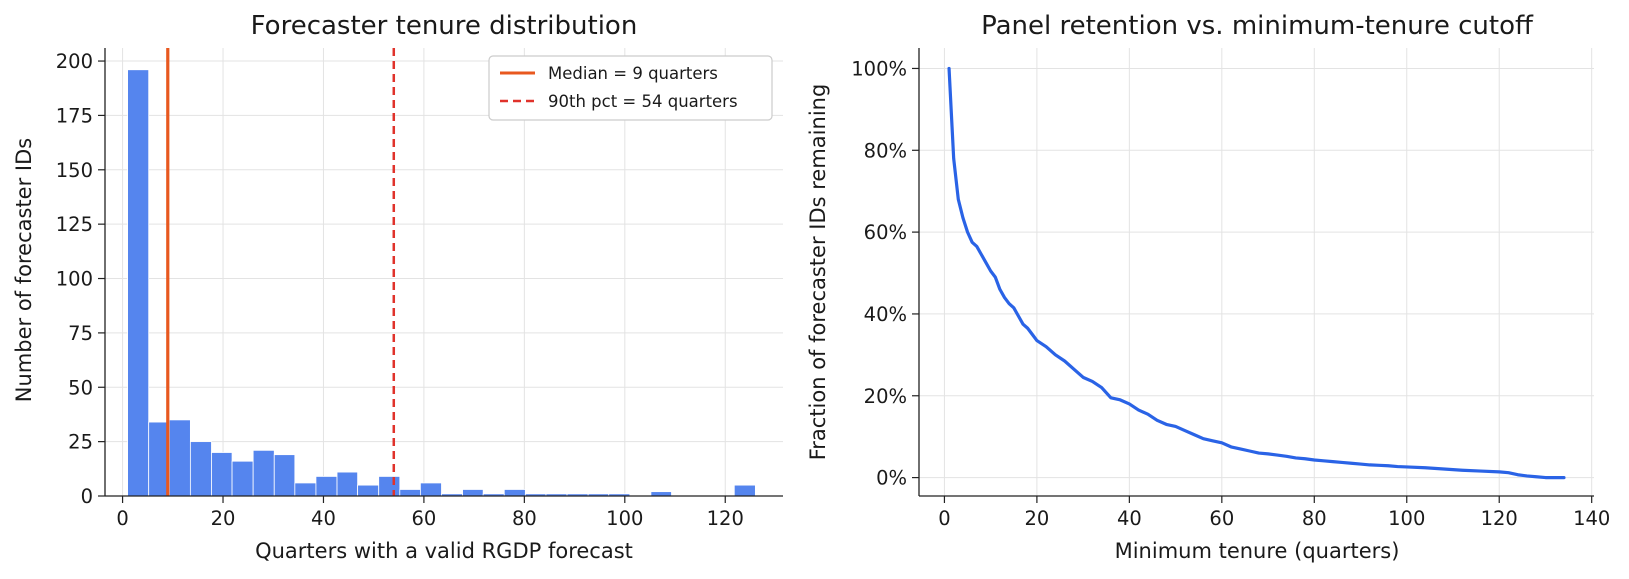 The height and width of the screenshot is (579, 1629). What do you see at coordinates (885, 273) in the screenshot?
I see `retention-y-ticks: 0% 20% 40% 60% 80% 100%` at bounding box center [885, 273].